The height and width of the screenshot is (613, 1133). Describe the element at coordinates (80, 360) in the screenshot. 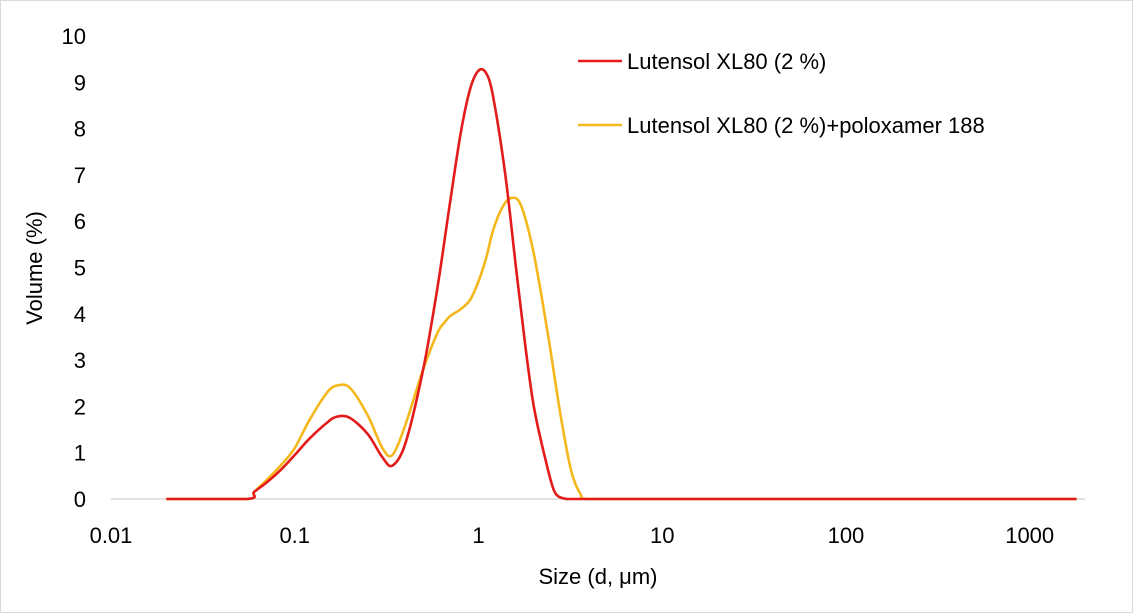

I see `y-tick-label: 3` at that location.